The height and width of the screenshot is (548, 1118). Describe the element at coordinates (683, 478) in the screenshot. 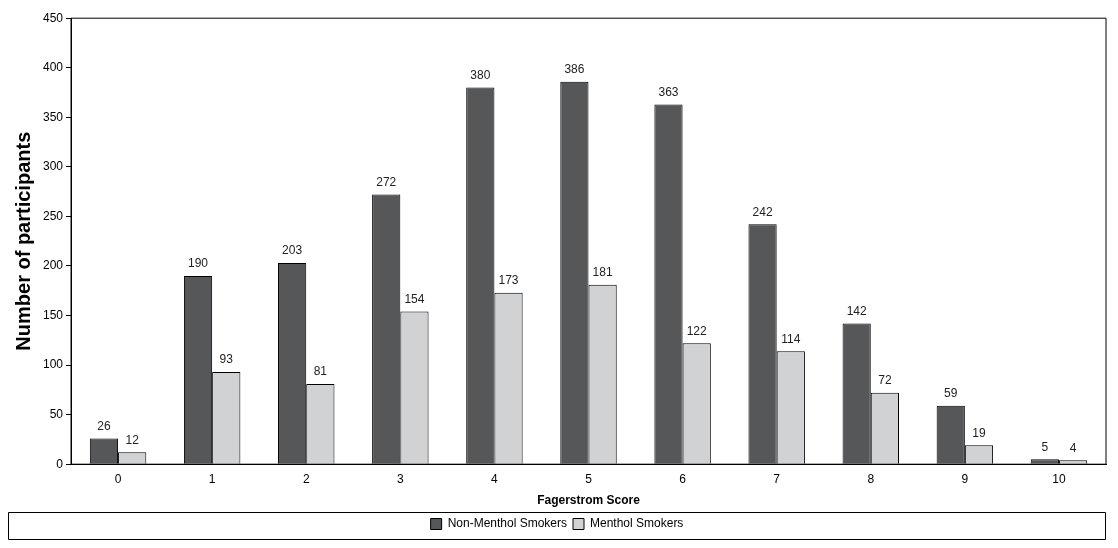

I see `x-tick-label: 6` at that location.